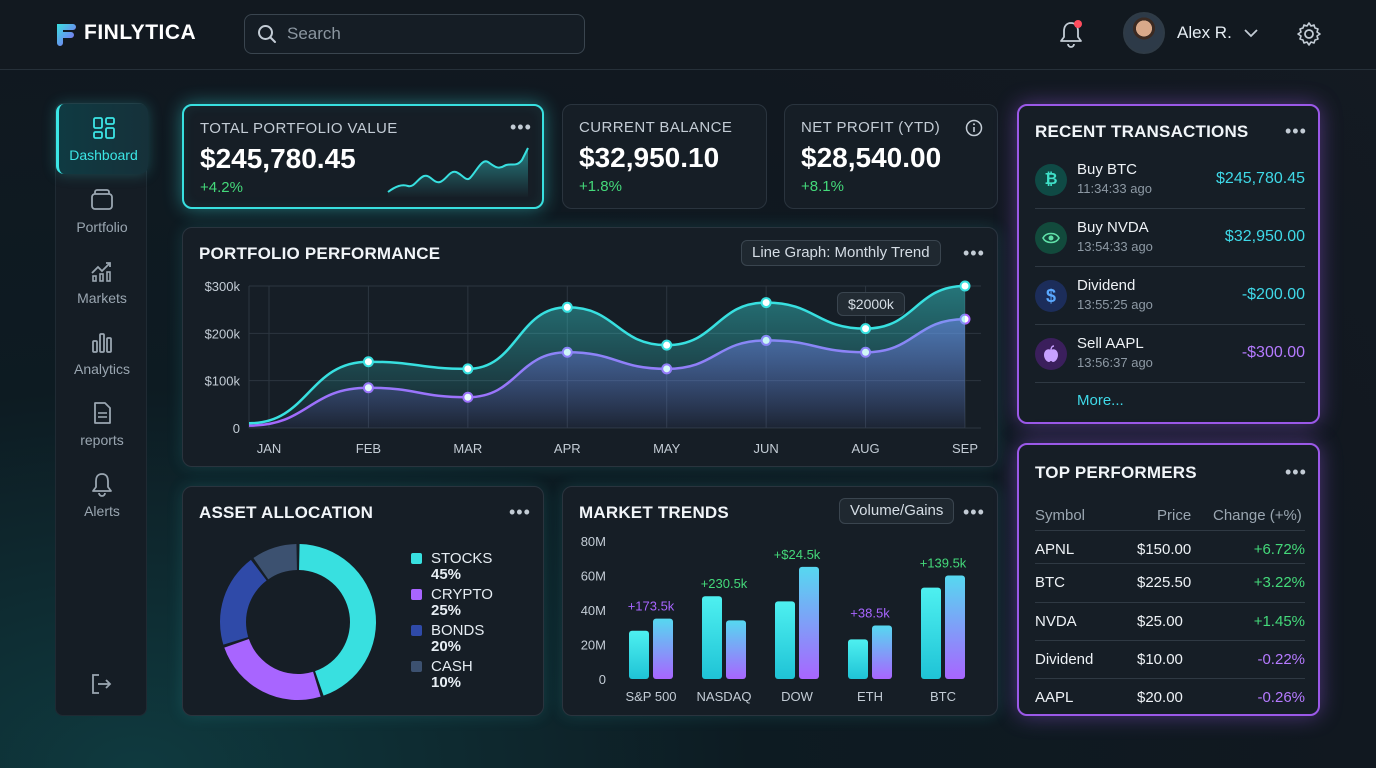 The width and height of the screenshot is (1376, 768). I want to click on sidebar-item-analytics: Analytics, so click(102, 353).